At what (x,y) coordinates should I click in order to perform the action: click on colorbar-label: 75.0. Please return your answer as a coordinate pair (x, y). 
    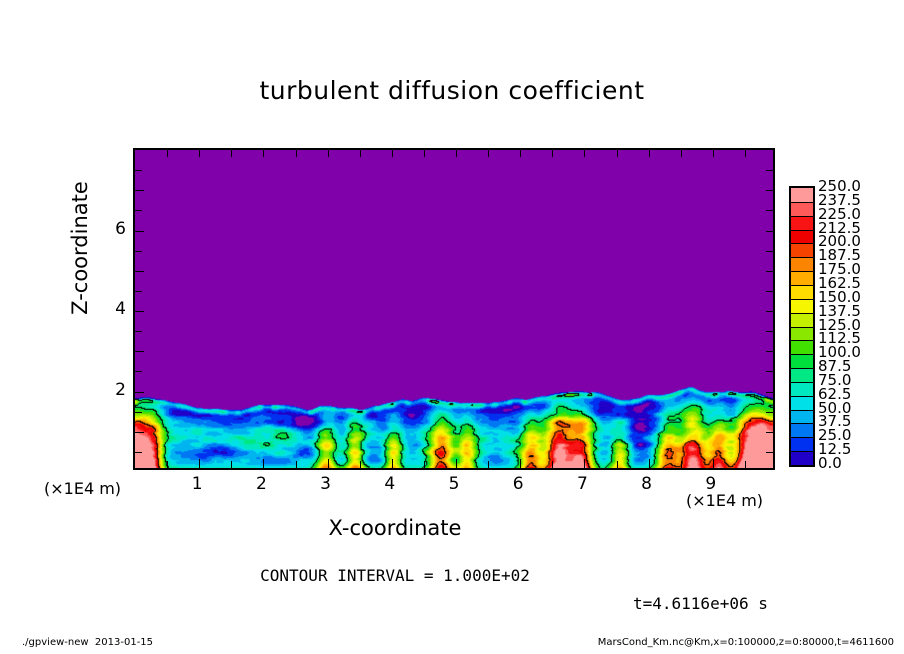
    Looking at the image, I should click on (835, 379).